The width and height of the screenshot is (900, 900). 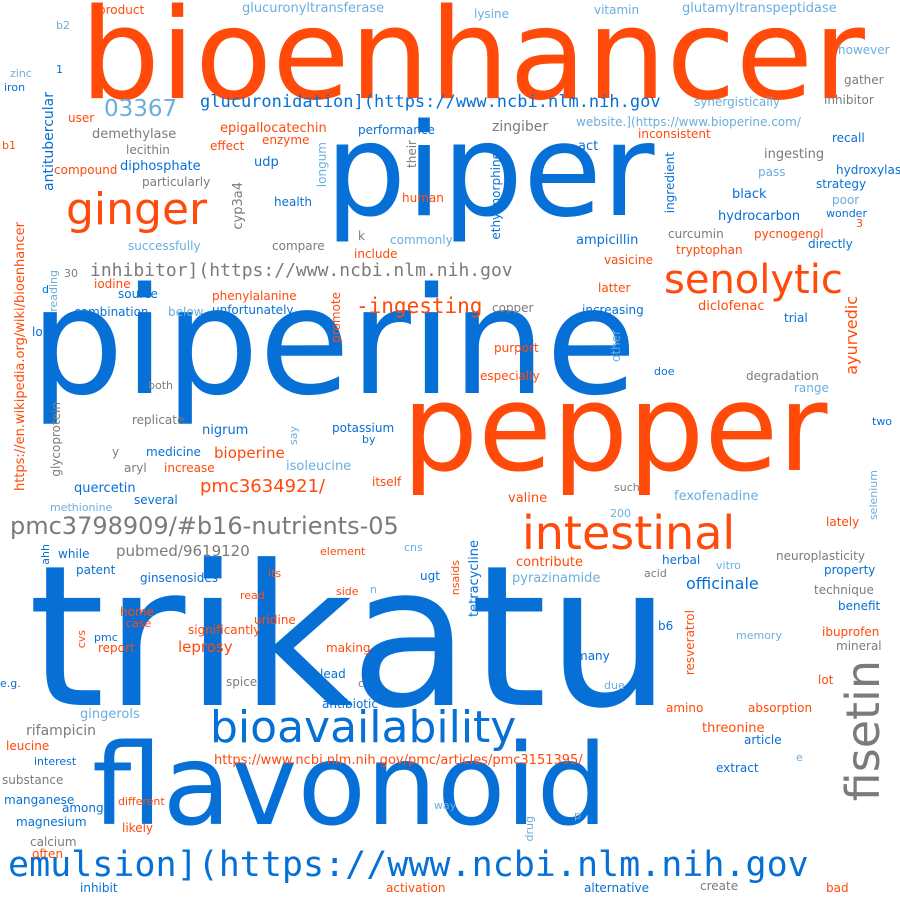 What do you see at coordinates (293, 202) in the screenshot?
I see `word-health: health` at bounding box center [293, 202].